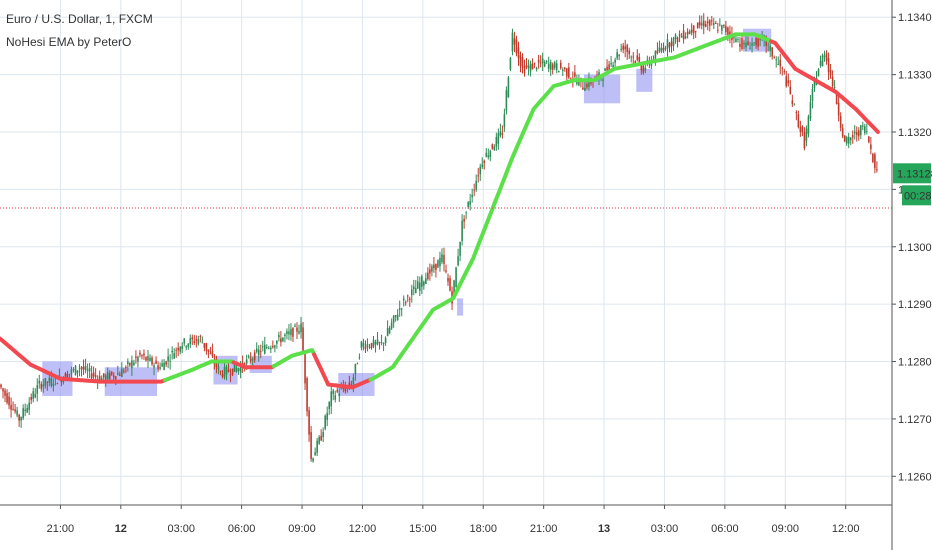 The width and height of the screenshot is (932, 550). Describe the element at coordinates (915, 363) in the screenshot. I see `y-tick-label: 1.12800` at that location.